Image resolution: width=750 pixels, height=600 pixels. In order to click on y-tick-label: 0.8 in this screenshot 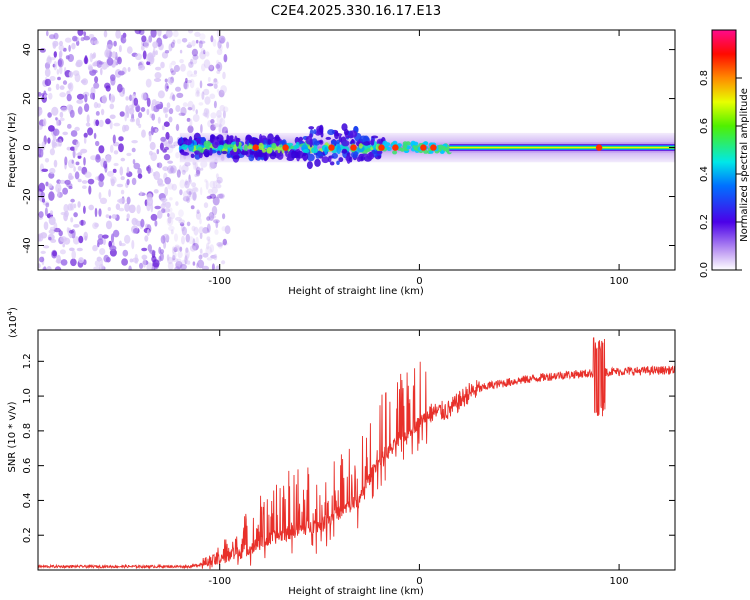, I will do `click(27, 431)`.